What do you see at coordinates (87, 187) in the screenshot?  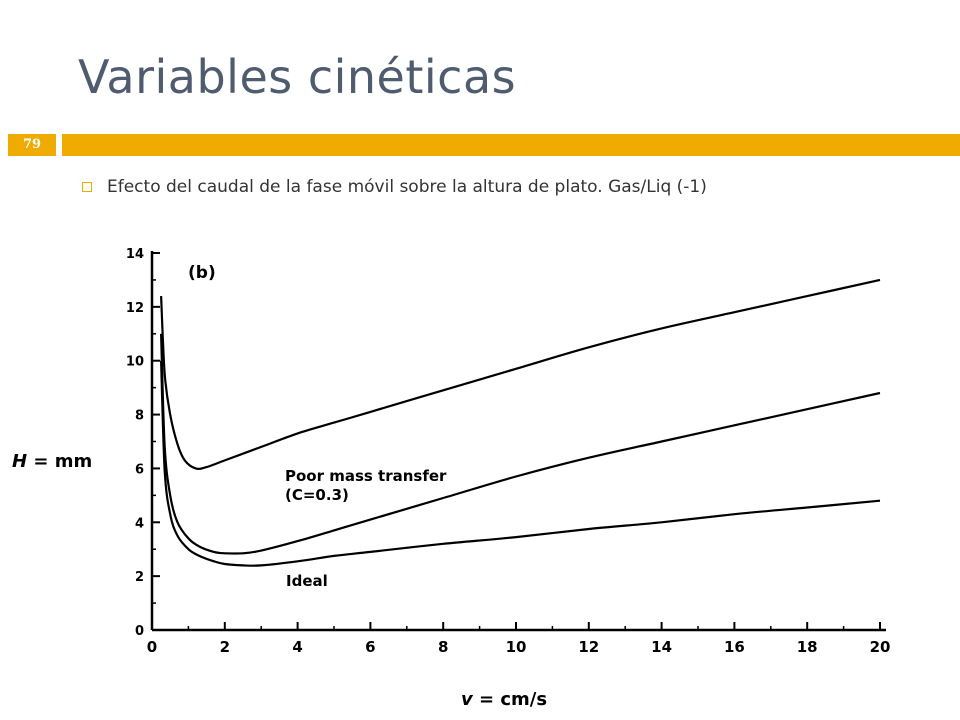 I see `square-bullet-icon` at bounding box center [87, 187].